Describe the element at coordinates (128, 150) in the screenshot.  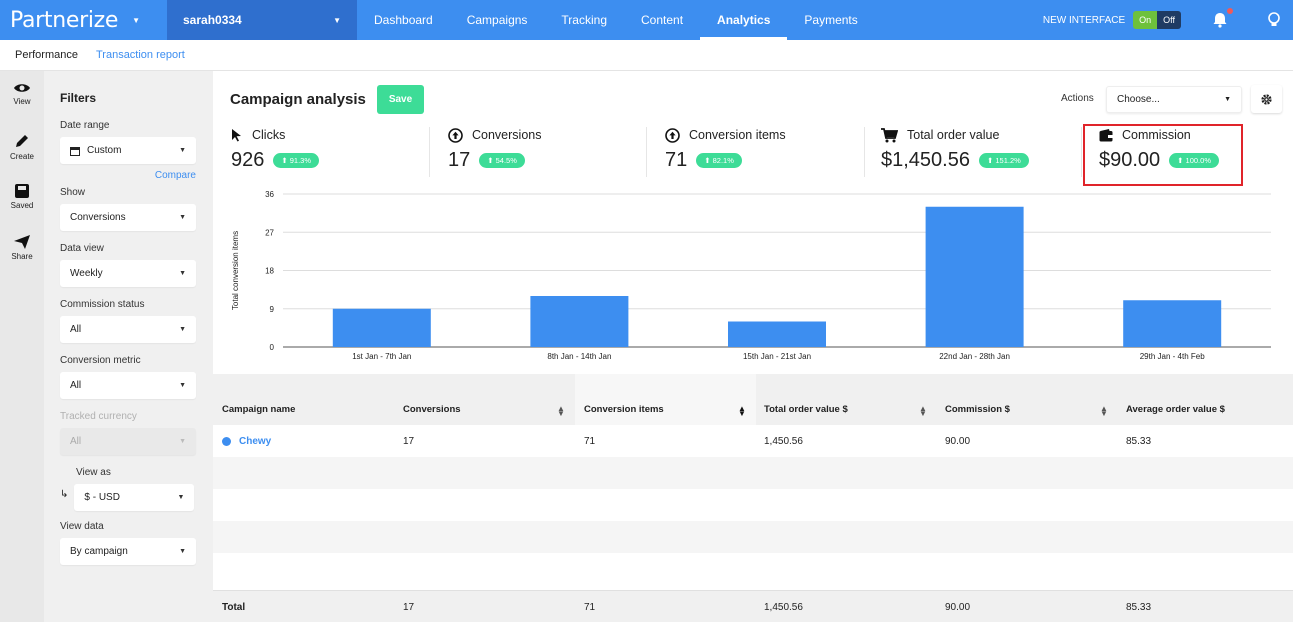
I see `date-range-select: Custom ▼` at that location.